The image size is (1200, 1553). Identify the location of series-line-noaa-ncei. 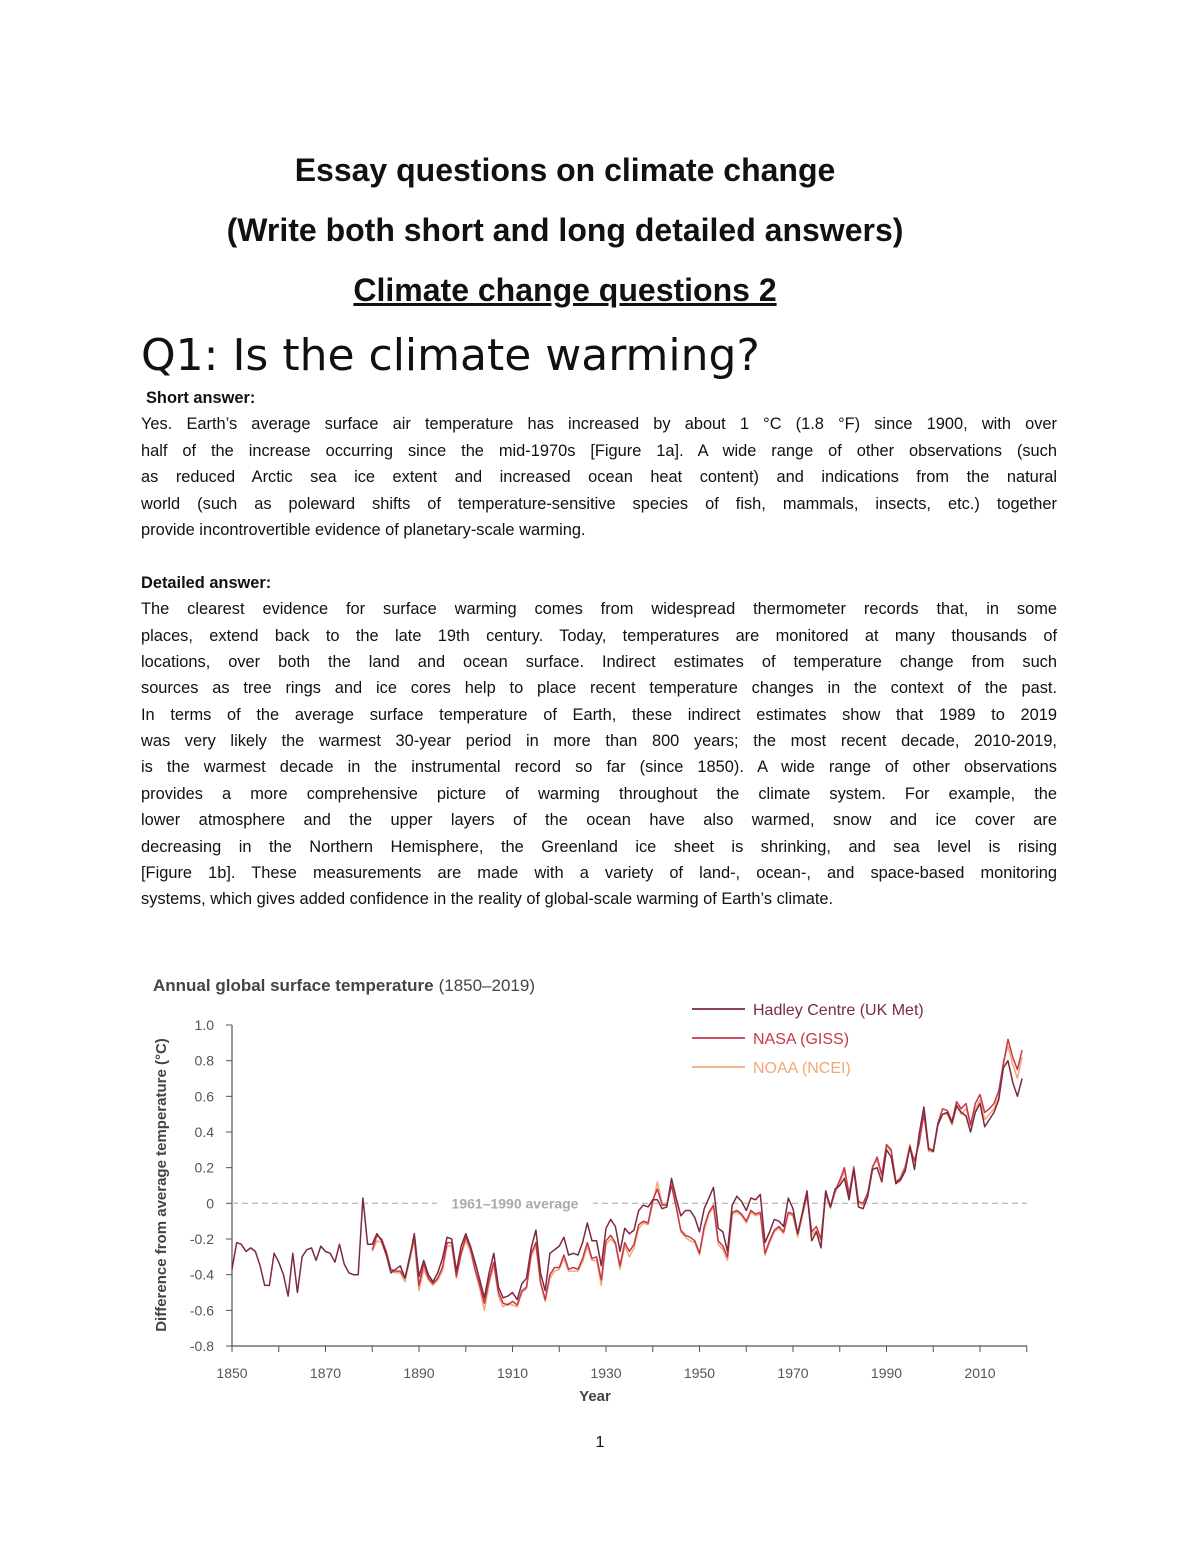
(697, 1178).